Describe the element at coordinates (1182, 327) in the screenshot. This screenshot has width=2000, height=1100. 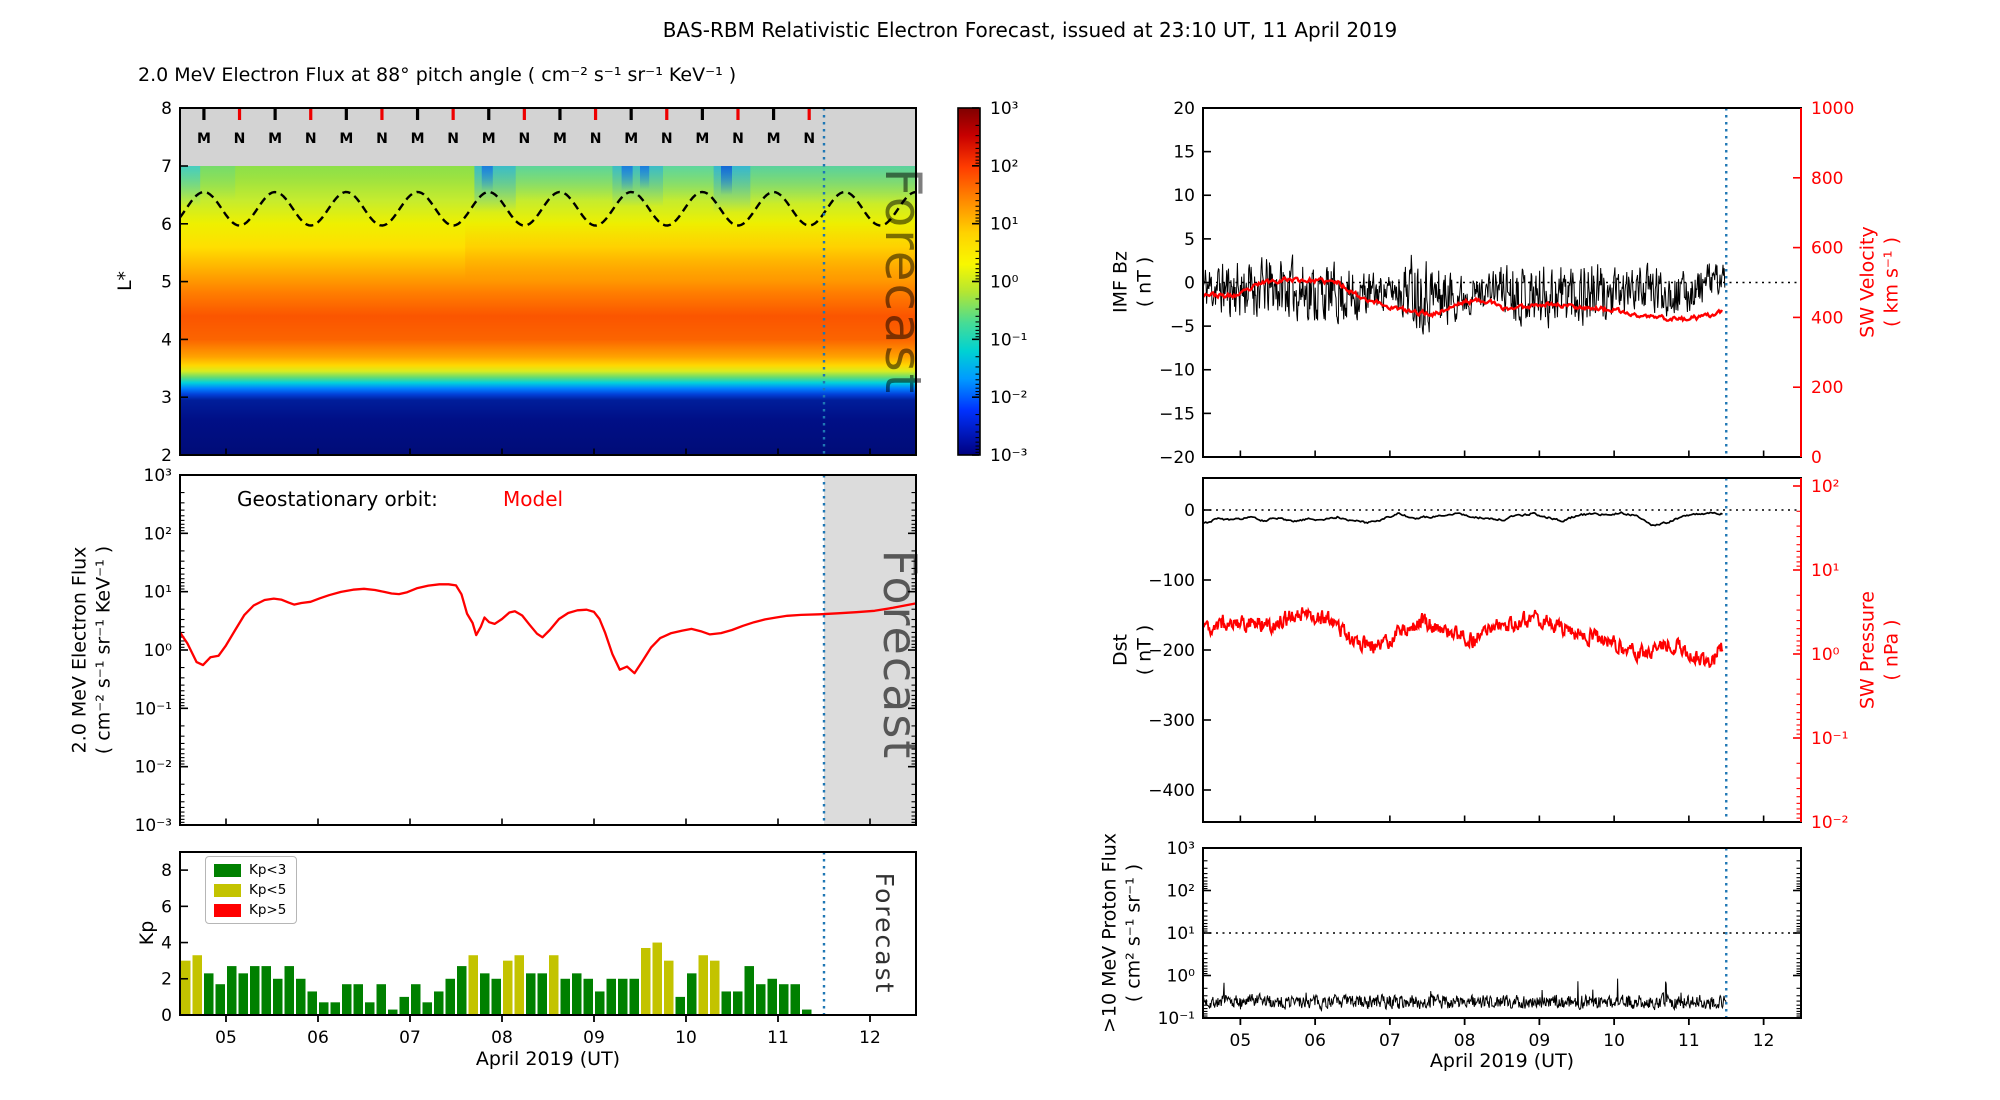
I see `svg-text: −5` at that location.